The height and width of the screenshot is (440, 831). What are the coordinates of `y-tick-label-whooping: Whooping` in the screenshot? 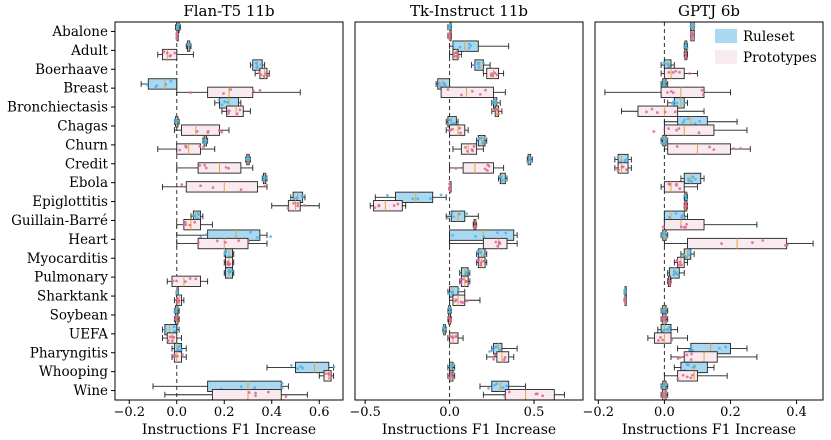 It's located at (73, 372).